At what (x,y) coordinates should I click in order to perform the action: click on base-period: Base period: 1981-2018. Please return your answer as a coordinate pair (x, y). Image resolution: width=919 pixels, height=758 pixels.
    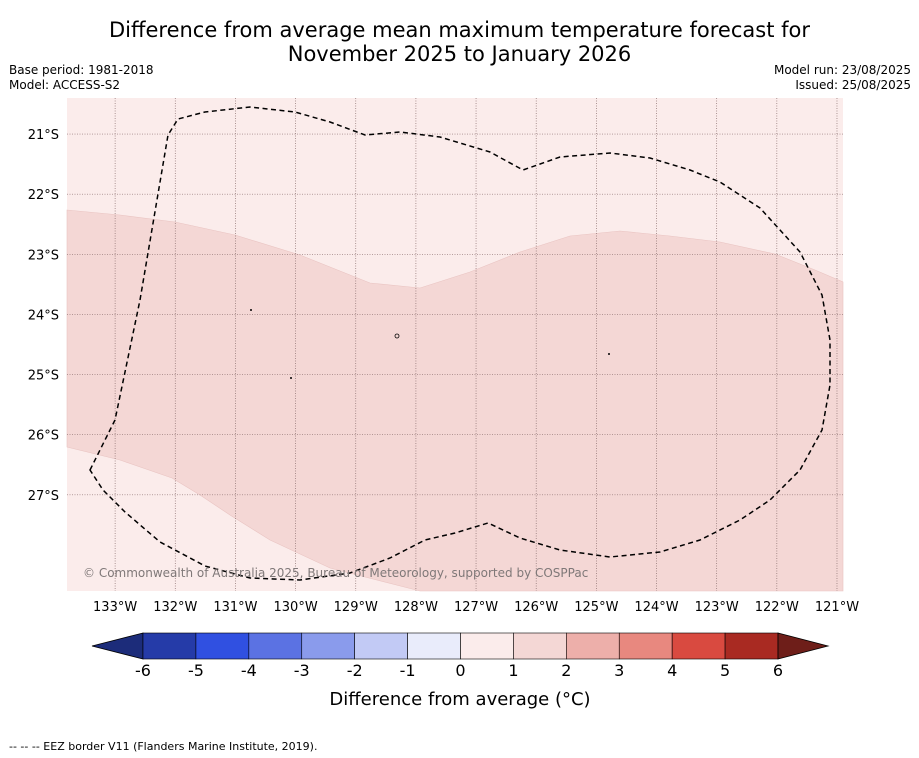
    Looking at the image, I should click on (81, 70).